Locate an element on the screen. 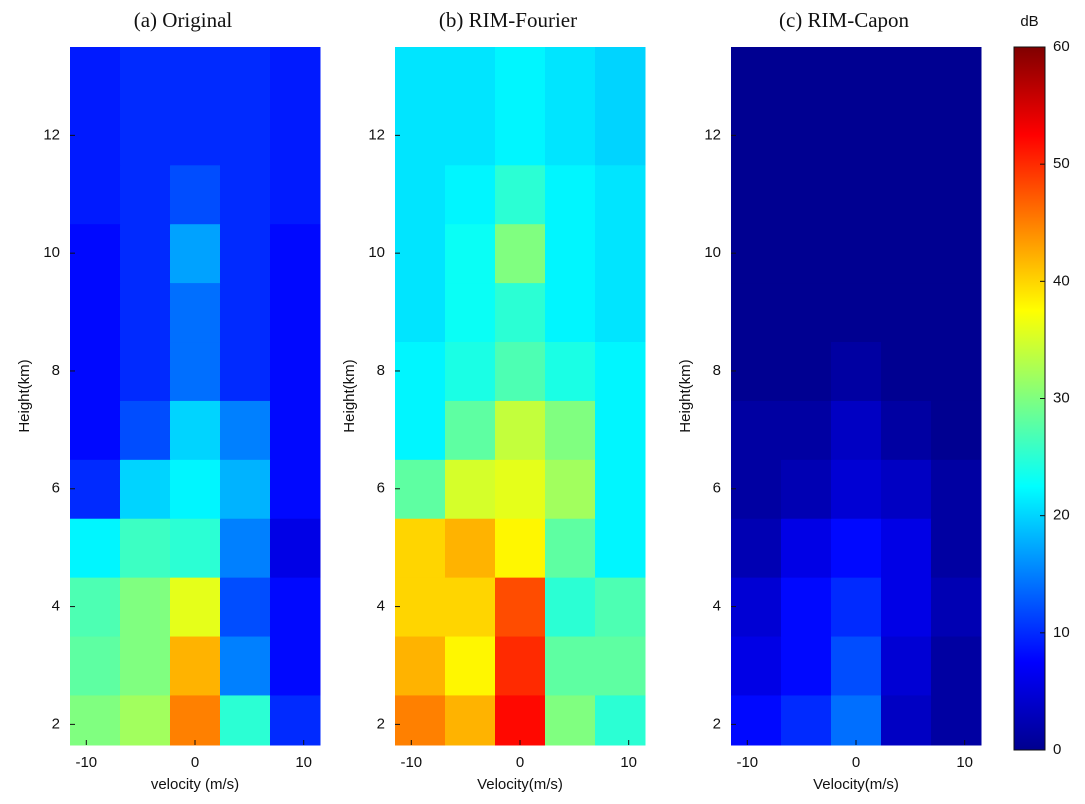 This screenshot has height=804, width=1085. x-axis-label: Velocity(m/s) is located at coordinates (856, 784).